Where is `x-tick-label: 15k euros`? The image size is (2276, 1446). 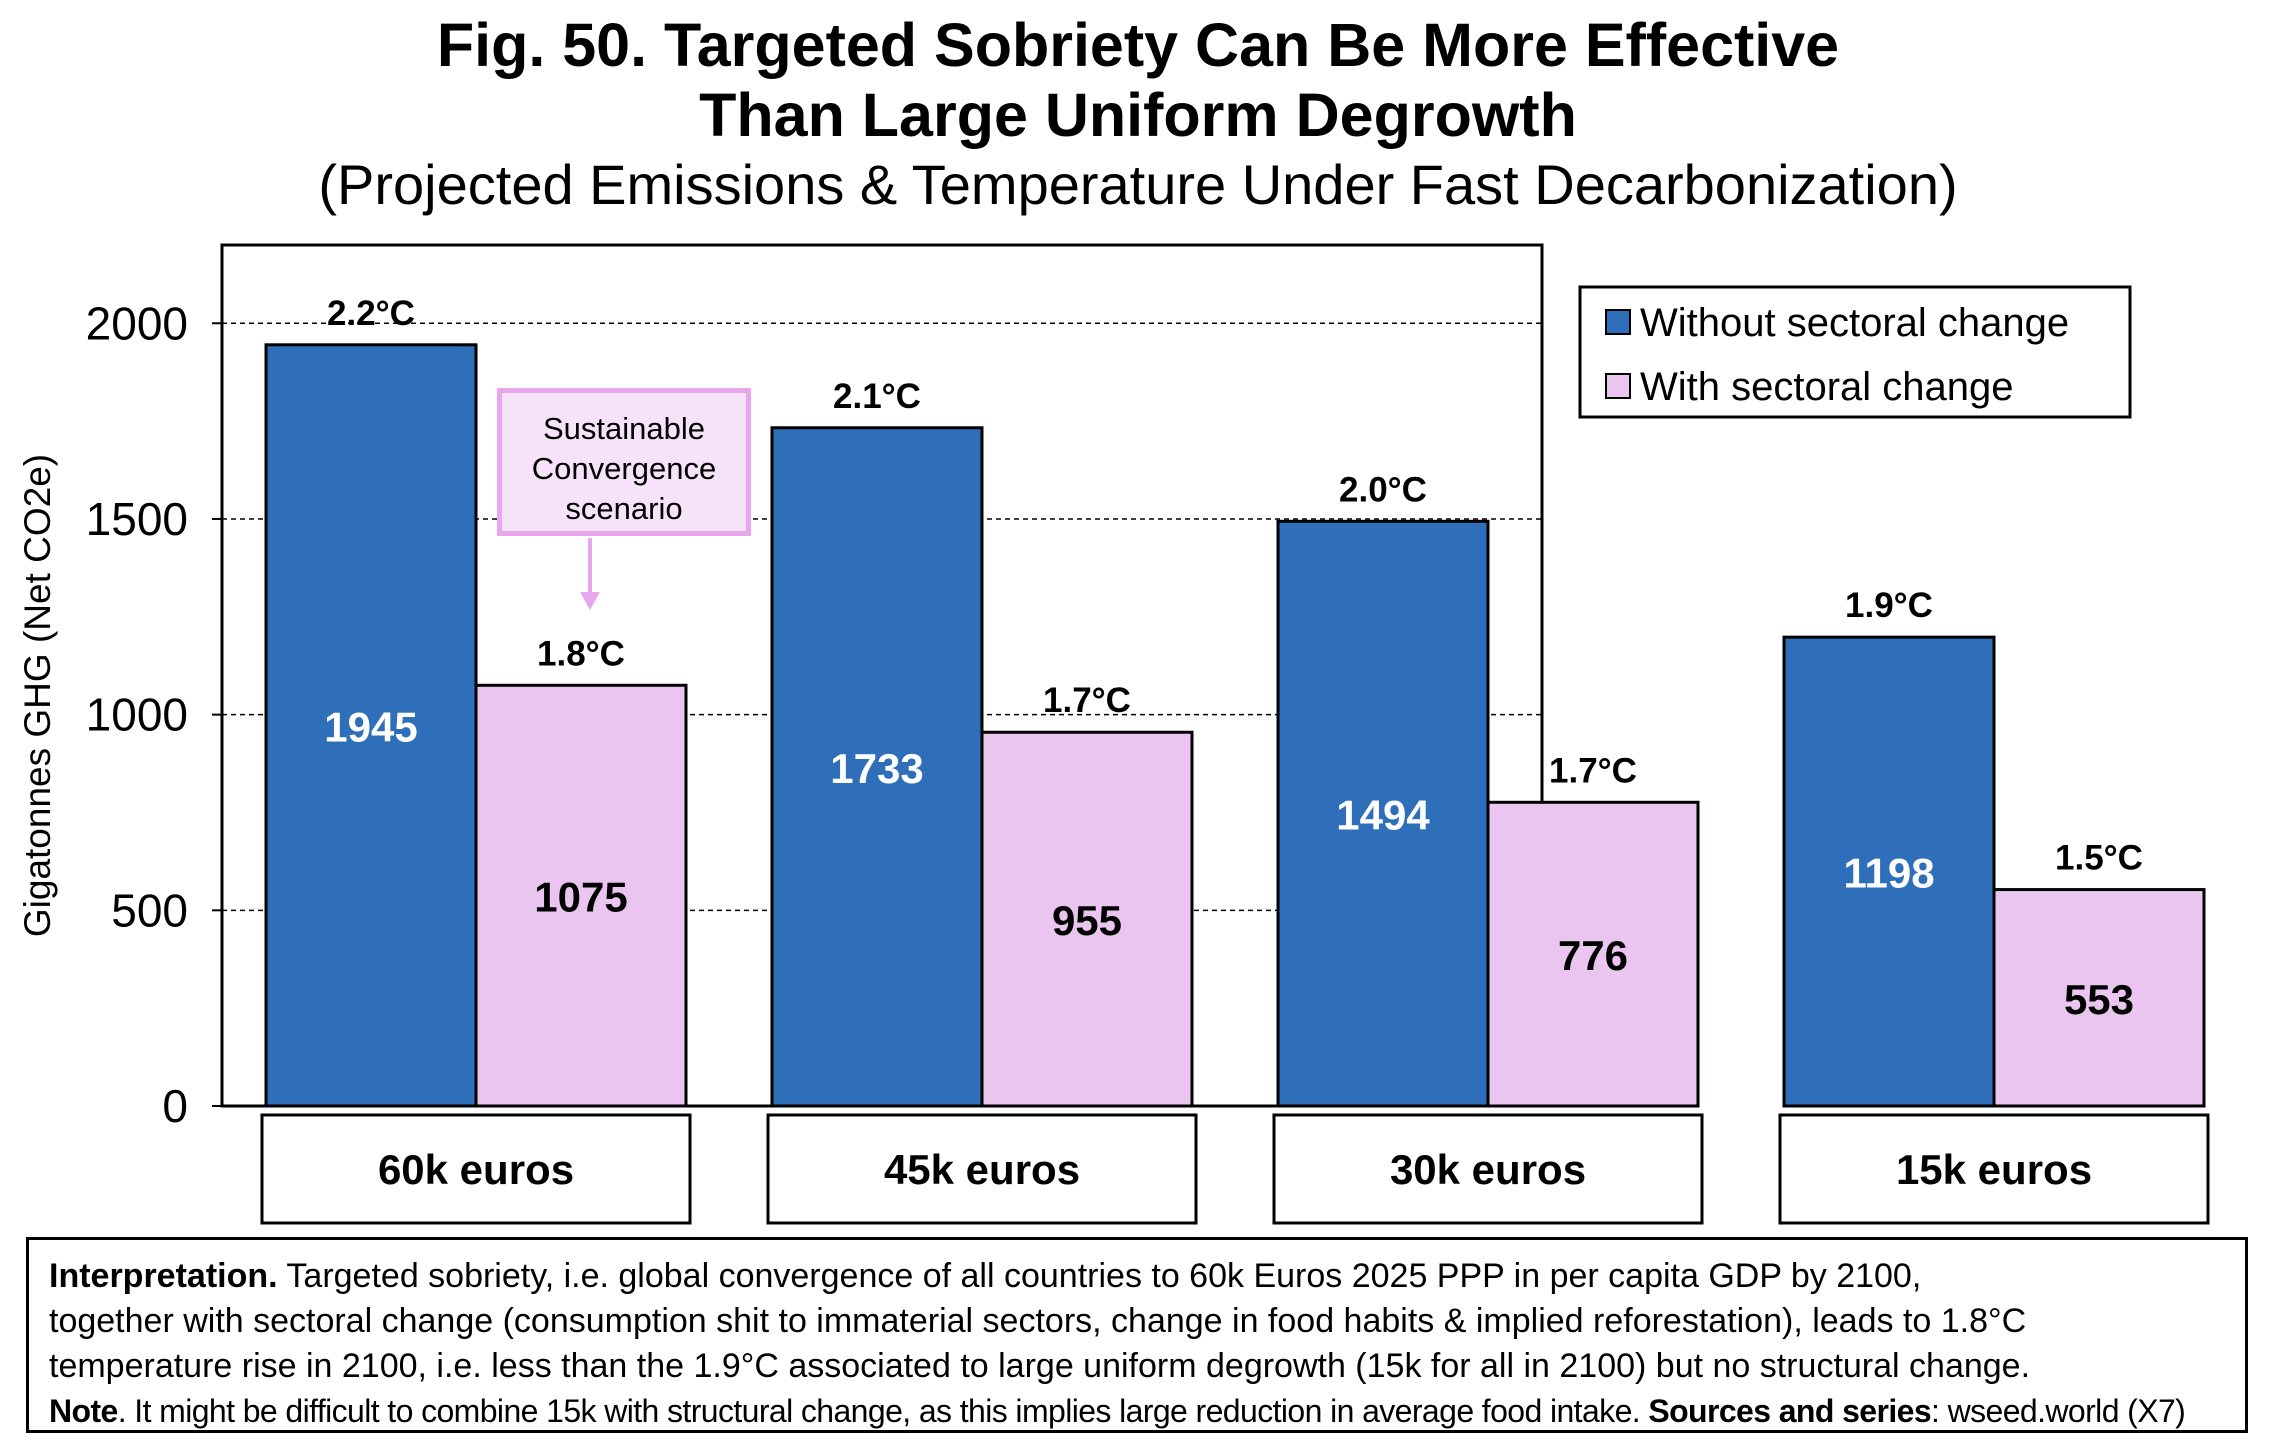 x-tick-label: 15k euros is located at coordinates (1994, 1169).